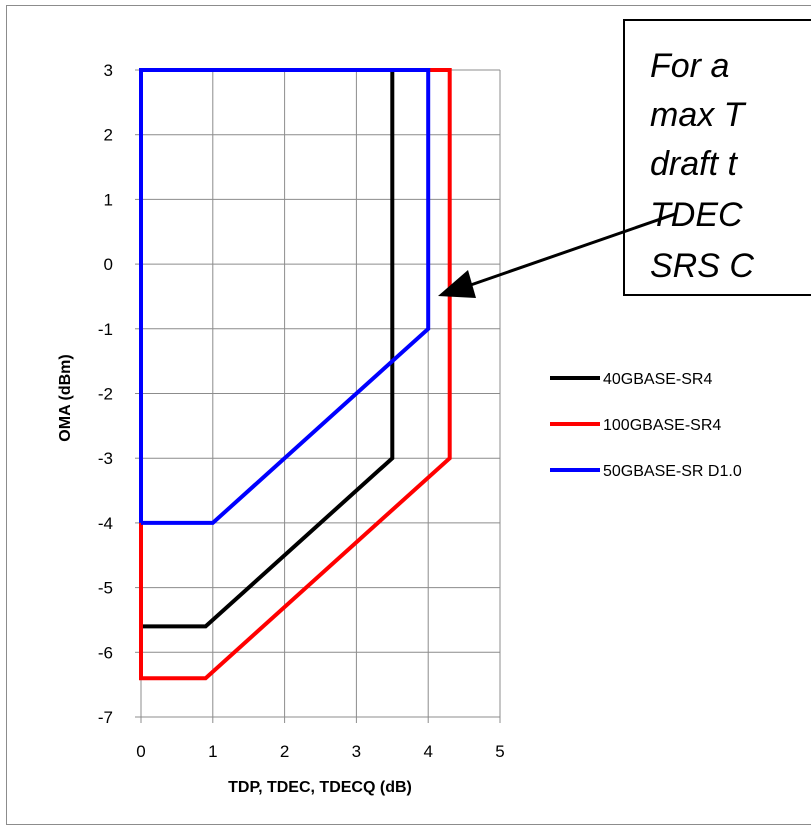 This screenshot has width=811, height=833. Describe the element at coordinates (662, 425) in the screenshot. I see `legend-label-1: 100GBASE-SR4` at that location.